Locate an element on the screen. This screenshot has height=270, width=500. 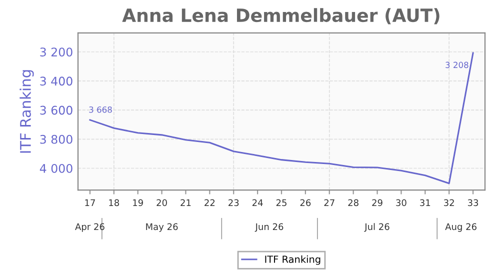
y-axis-title: ITF Ranking is located at coordinates (27, 111).